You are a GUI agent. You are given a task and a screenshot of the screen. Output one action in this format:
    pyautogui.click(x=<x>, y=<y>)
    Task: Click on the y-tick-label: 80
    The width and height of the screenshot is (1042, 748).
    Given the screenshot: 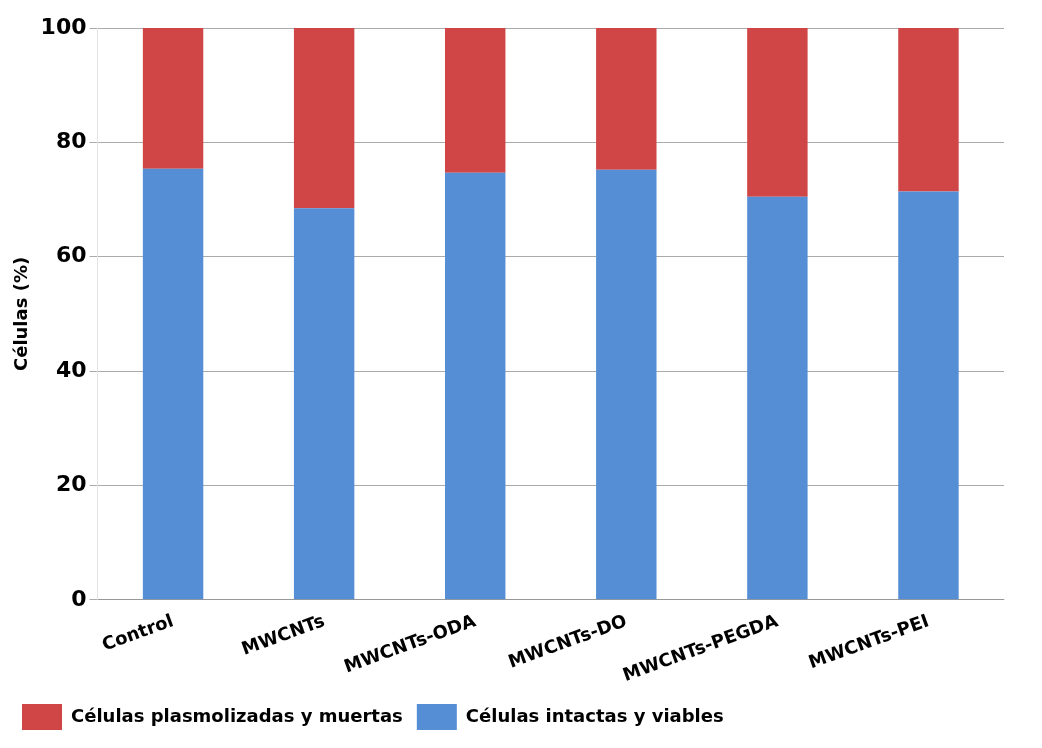 What is the action you would take?
    pyautogui.click(x=71, y=141)
    